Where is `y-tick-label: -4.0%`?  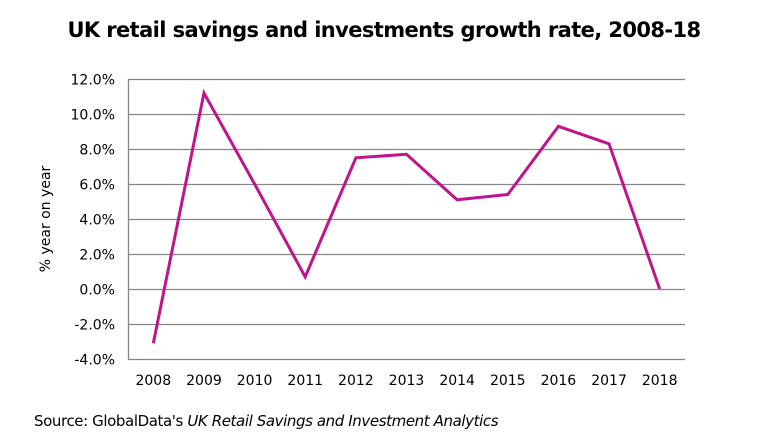
y-tick-label: -4.0% is located at coordinates (94, 361).